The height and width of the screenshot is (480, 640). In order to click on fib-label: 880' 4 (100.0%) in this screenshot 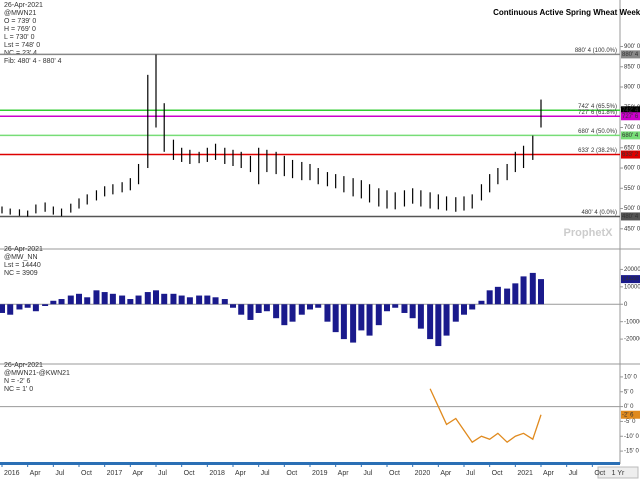, I will do `click(596, 51)`.